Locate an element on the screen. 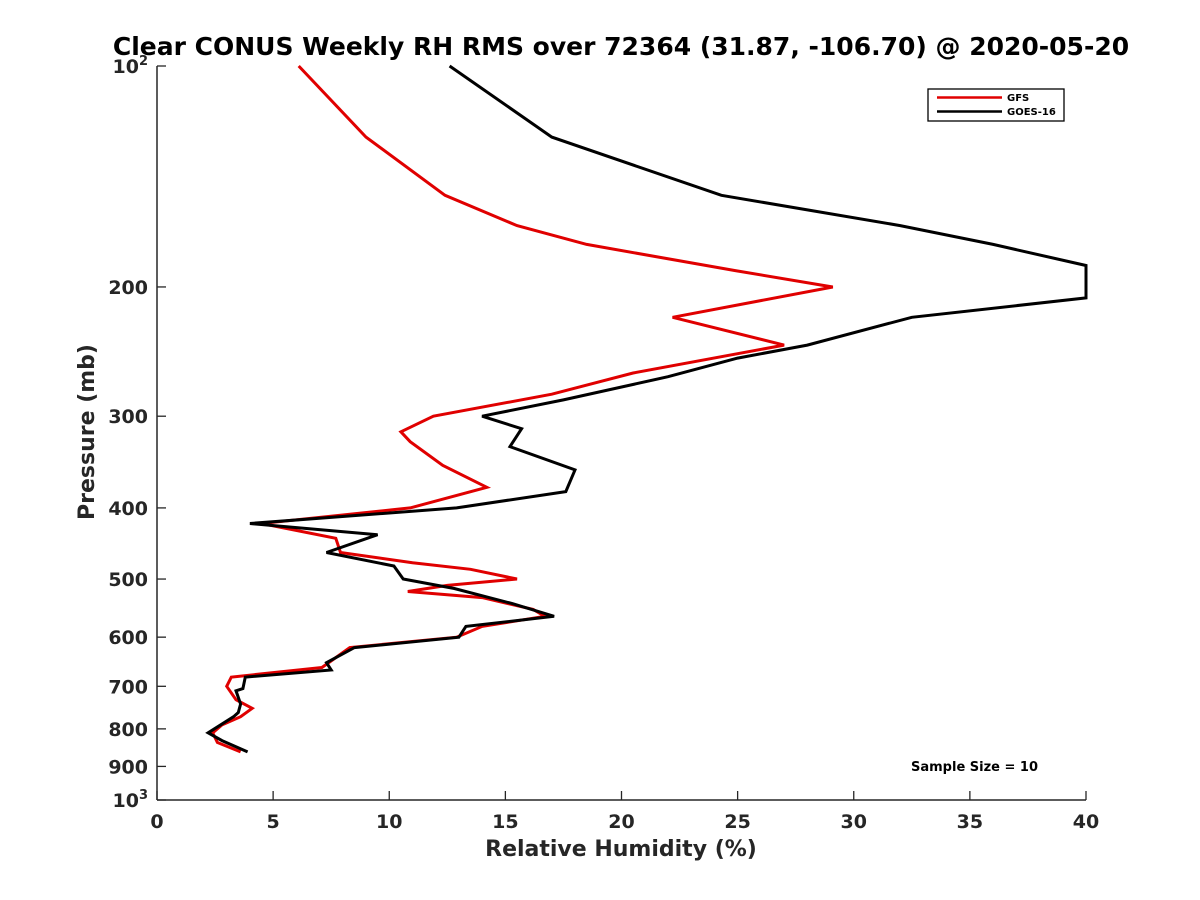 The width and height of the screenshot is (1200, 900). x-tick-label: 0 is located at coordinates (156, 822).